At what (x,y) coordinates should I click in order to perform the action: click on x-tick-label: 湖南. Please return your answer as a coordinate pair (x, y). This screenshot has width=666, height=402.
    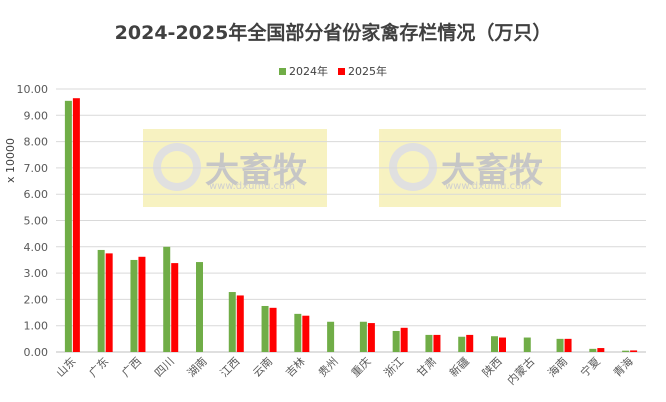
    Looking at the image, I should click on (197, 367).